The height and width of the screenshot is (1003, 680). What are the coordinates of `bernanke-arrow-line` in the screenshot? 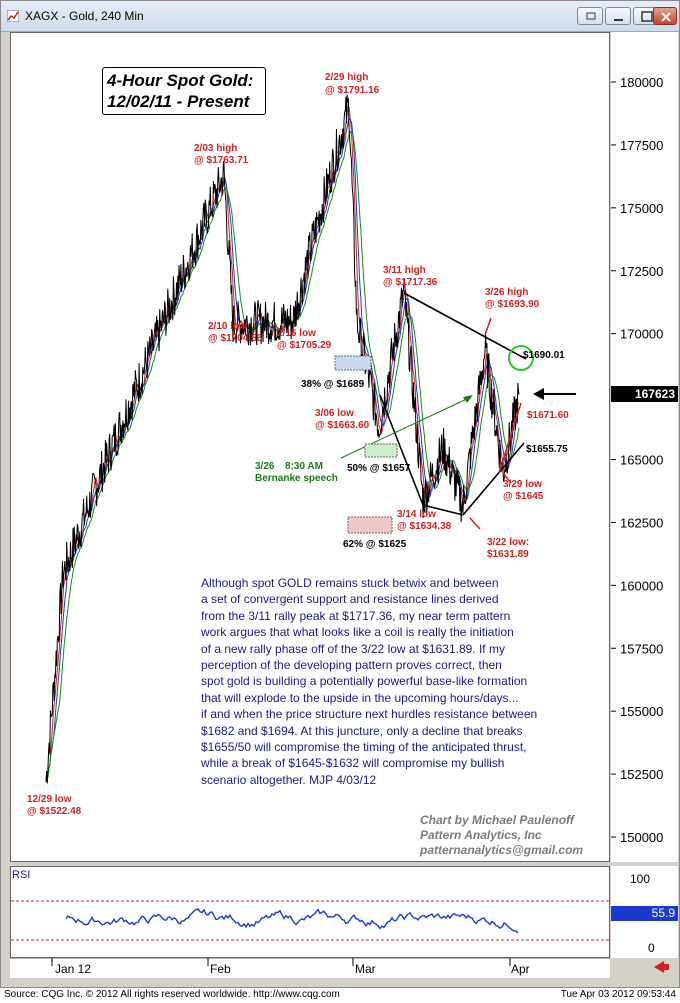 It's located at (406, 427).